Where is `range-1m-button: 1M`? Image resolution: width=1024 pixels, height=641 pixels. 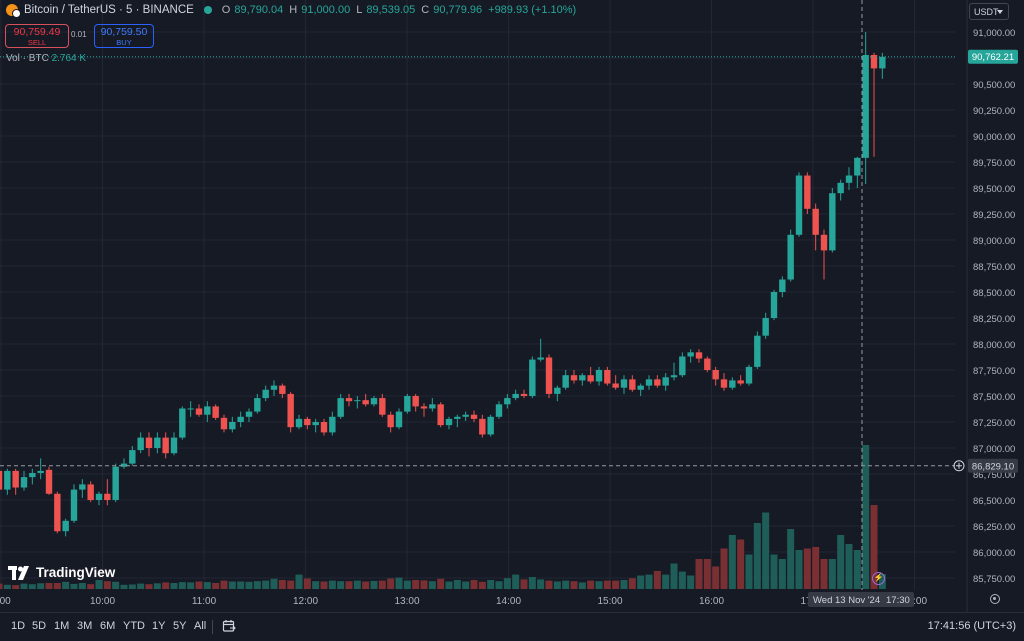
range-1m-button: 1M is located at coordinates (62, 626).